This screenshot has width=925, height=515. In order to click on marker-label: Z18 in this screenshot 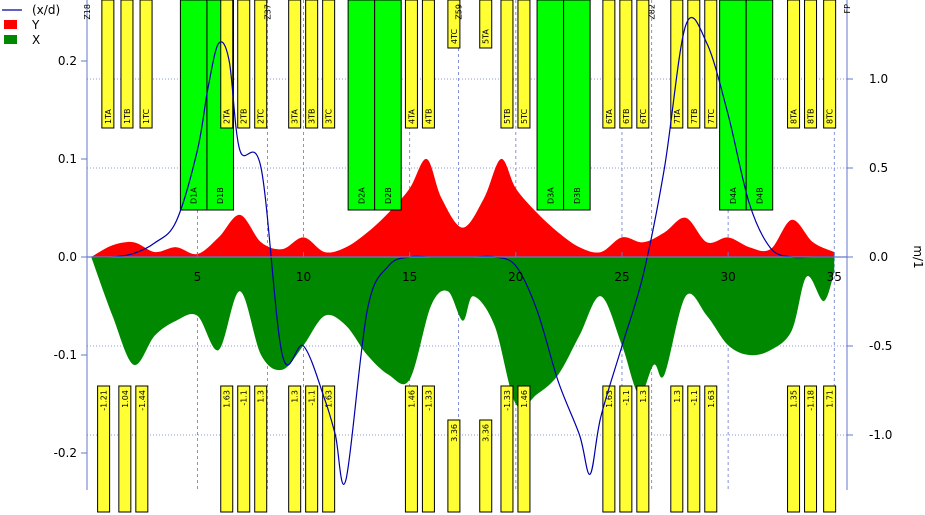, I will do `click(87, 12)`.